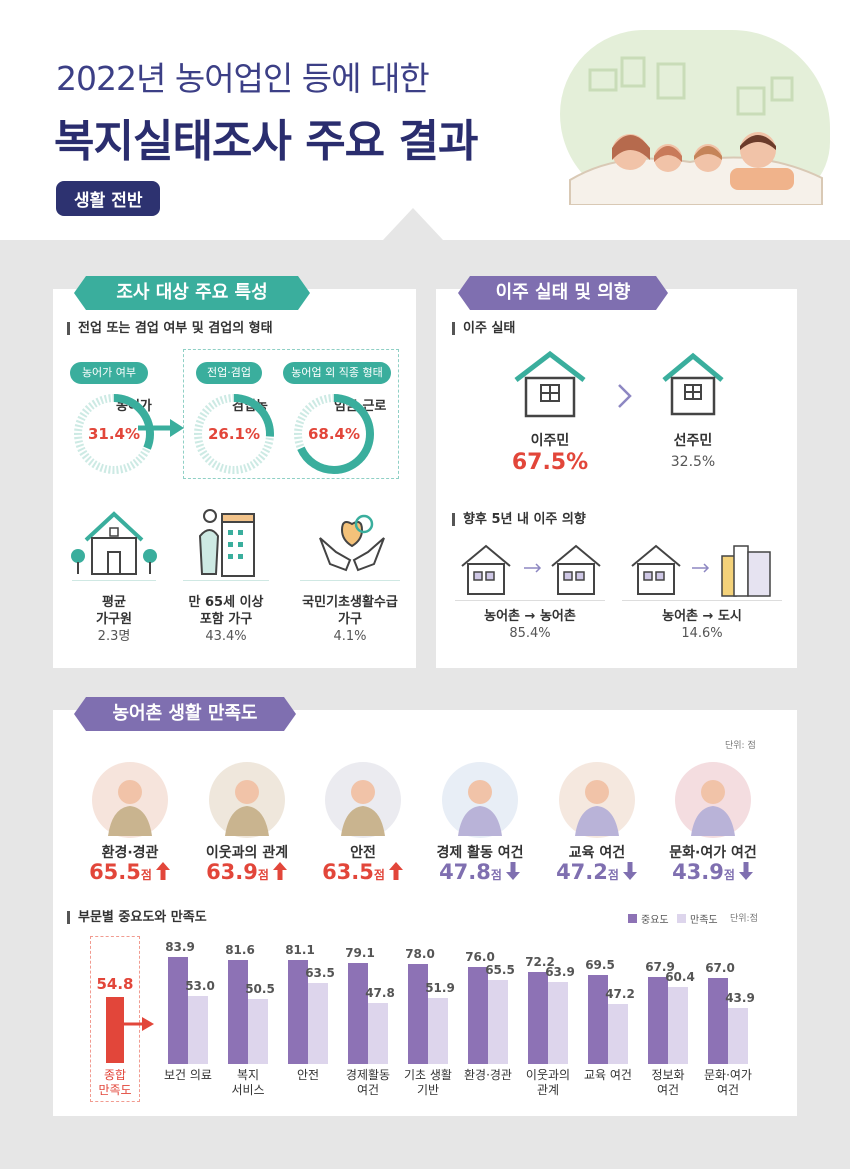  What do you see at coordinates (550, 462) in the screenshot?
I see `mover-value: 67.5%` at bounding box center [550, 462].